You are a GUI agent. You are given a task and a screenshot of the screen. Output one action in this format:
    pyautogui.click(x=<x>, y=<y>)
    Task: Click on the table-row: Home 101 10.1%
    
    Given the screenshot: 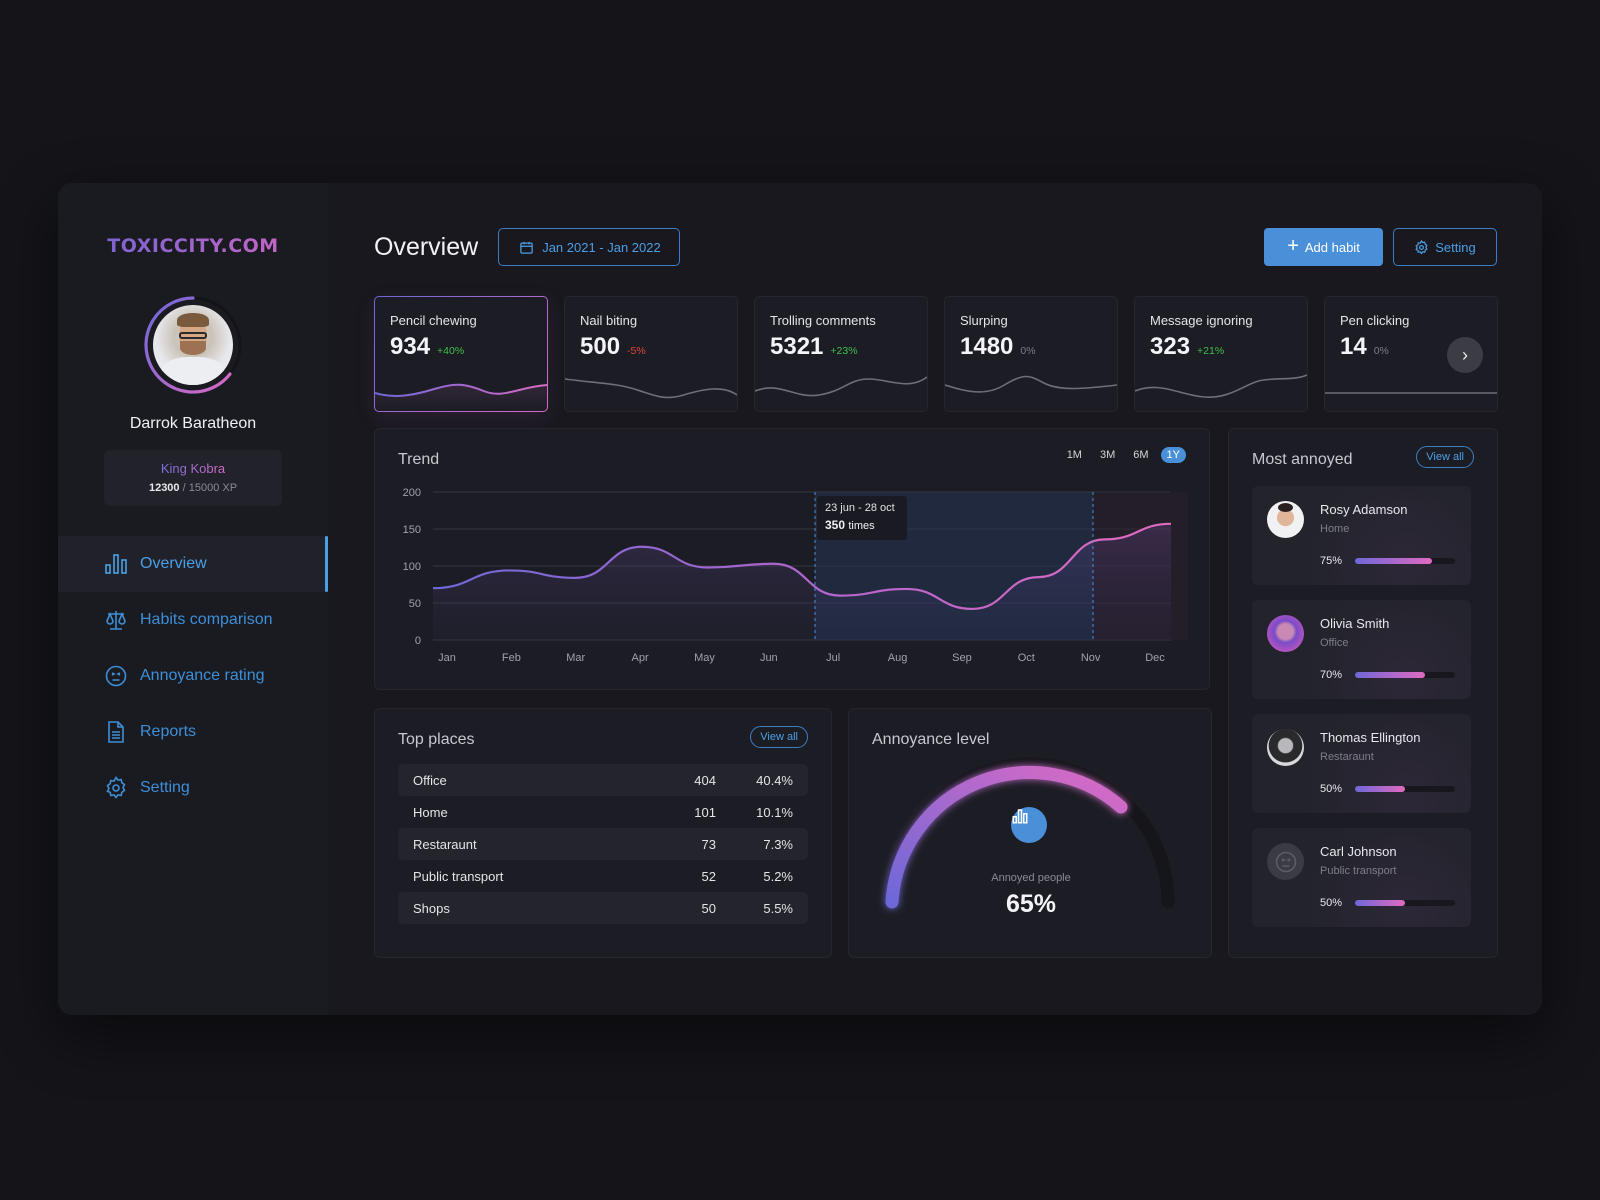 What is the action you would take?
    pyautogui.click(x=603, y=812)
    